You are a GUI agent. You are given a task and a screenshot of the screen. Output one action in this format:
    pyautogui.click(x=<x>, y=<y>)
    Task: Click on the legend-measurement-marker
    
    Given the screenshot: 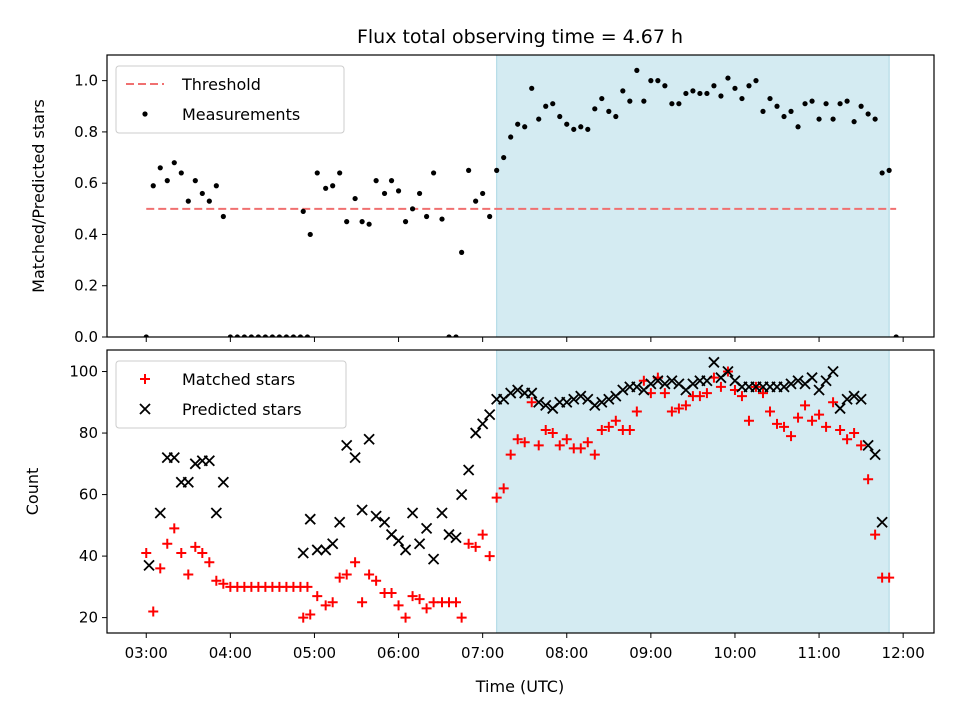 What is the action you would take?
    pyautogui.click(x=145, y=114)
    